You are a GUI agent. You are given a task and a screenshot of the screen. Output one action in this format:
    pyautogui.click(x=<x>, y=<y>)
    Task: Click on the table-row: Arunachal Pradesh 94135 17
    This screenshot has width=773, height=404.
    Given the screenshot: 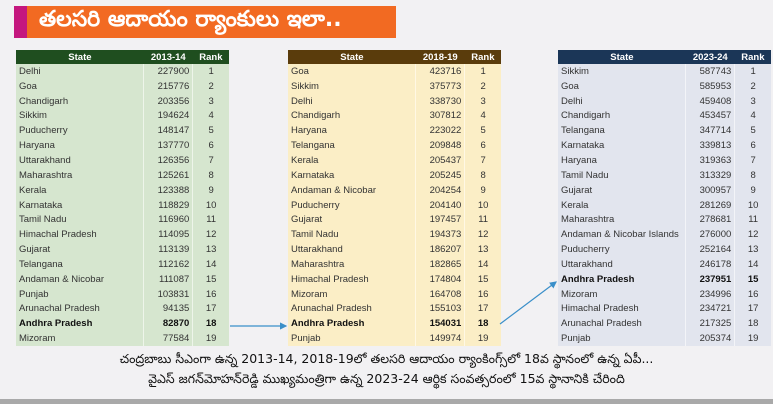 What is the action you would take?
    pyautogui.click(x=122, y=309)
    